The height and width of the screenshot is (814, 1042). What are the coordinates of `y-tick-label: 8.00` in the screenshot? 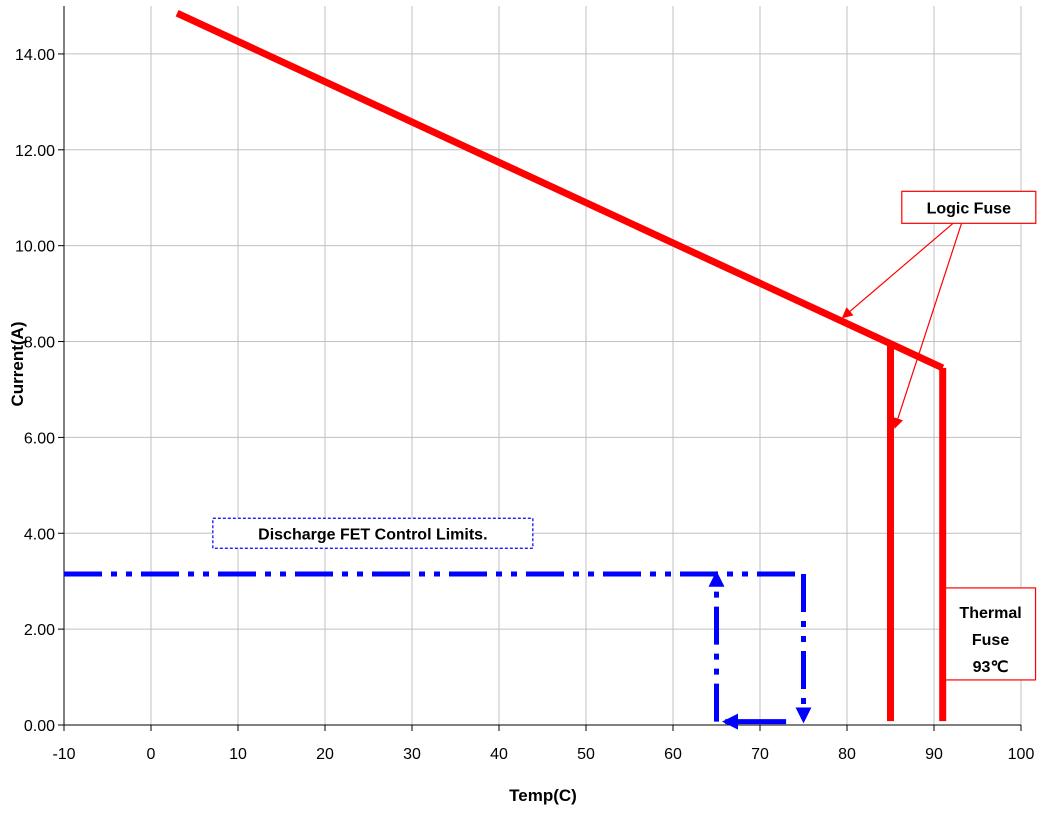 It's located at (39, 343).